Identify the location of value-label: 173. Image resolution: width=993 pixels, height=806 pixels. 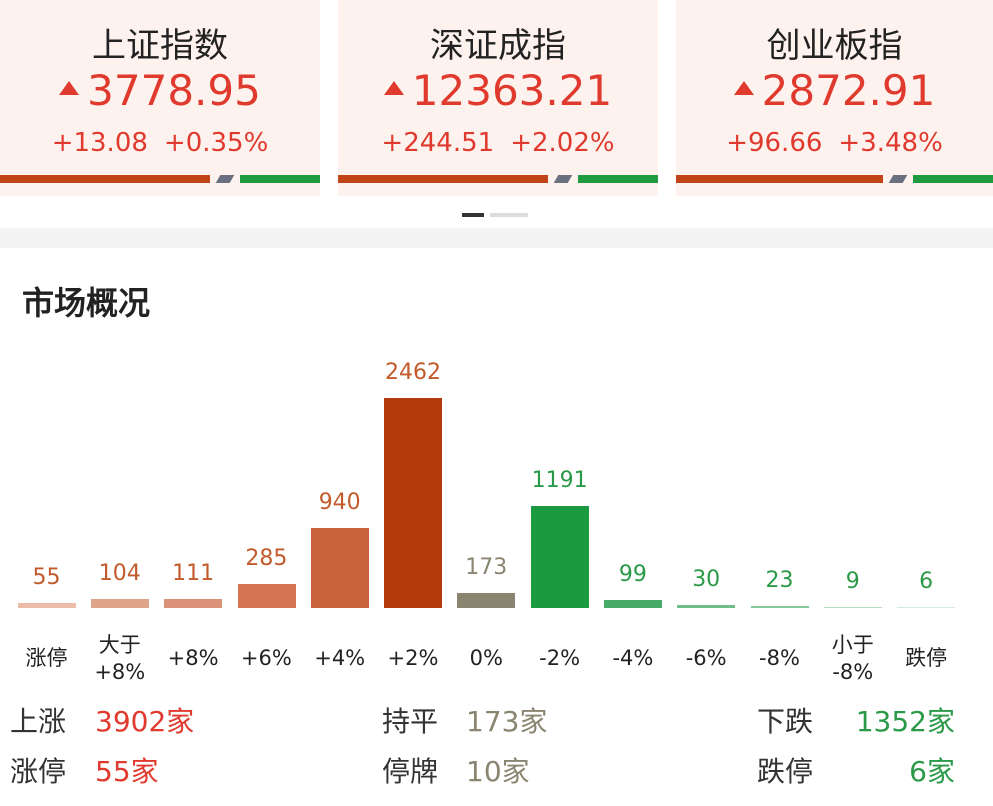
(486, 568).